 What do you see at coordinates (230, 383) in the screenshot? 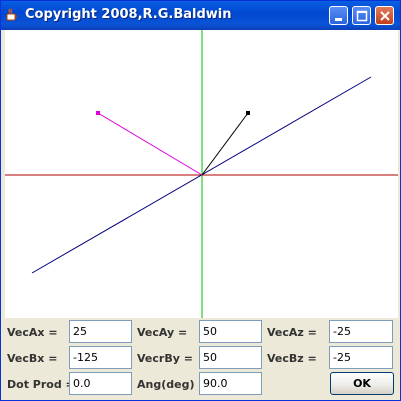
I see `angle-deg-output: 90.0` at bounding box center [230, 383].